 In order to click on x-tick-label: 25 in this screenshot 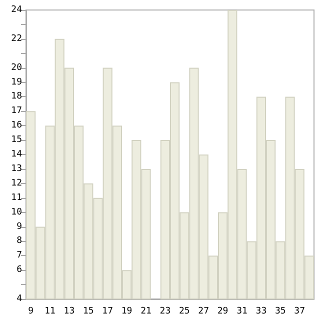, I will do `click(184, 311)`.